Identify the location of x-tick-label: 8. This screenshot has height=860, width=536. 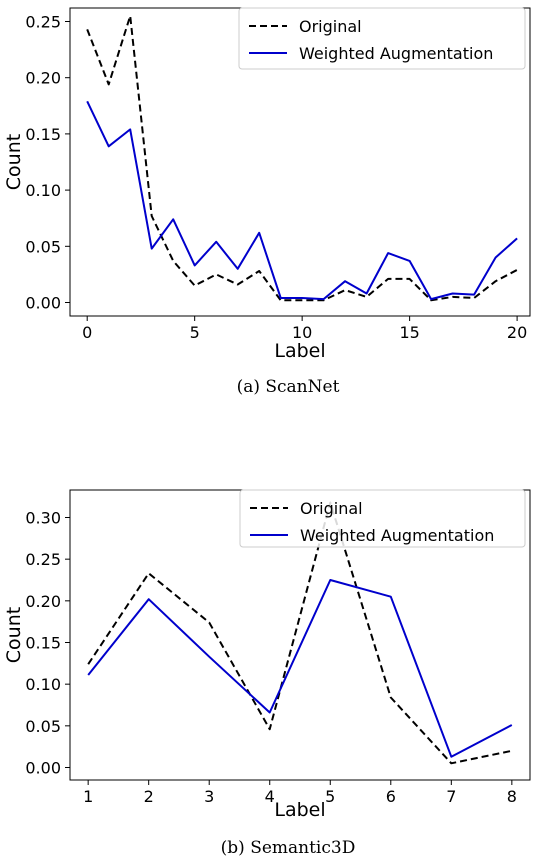
(512, 796).